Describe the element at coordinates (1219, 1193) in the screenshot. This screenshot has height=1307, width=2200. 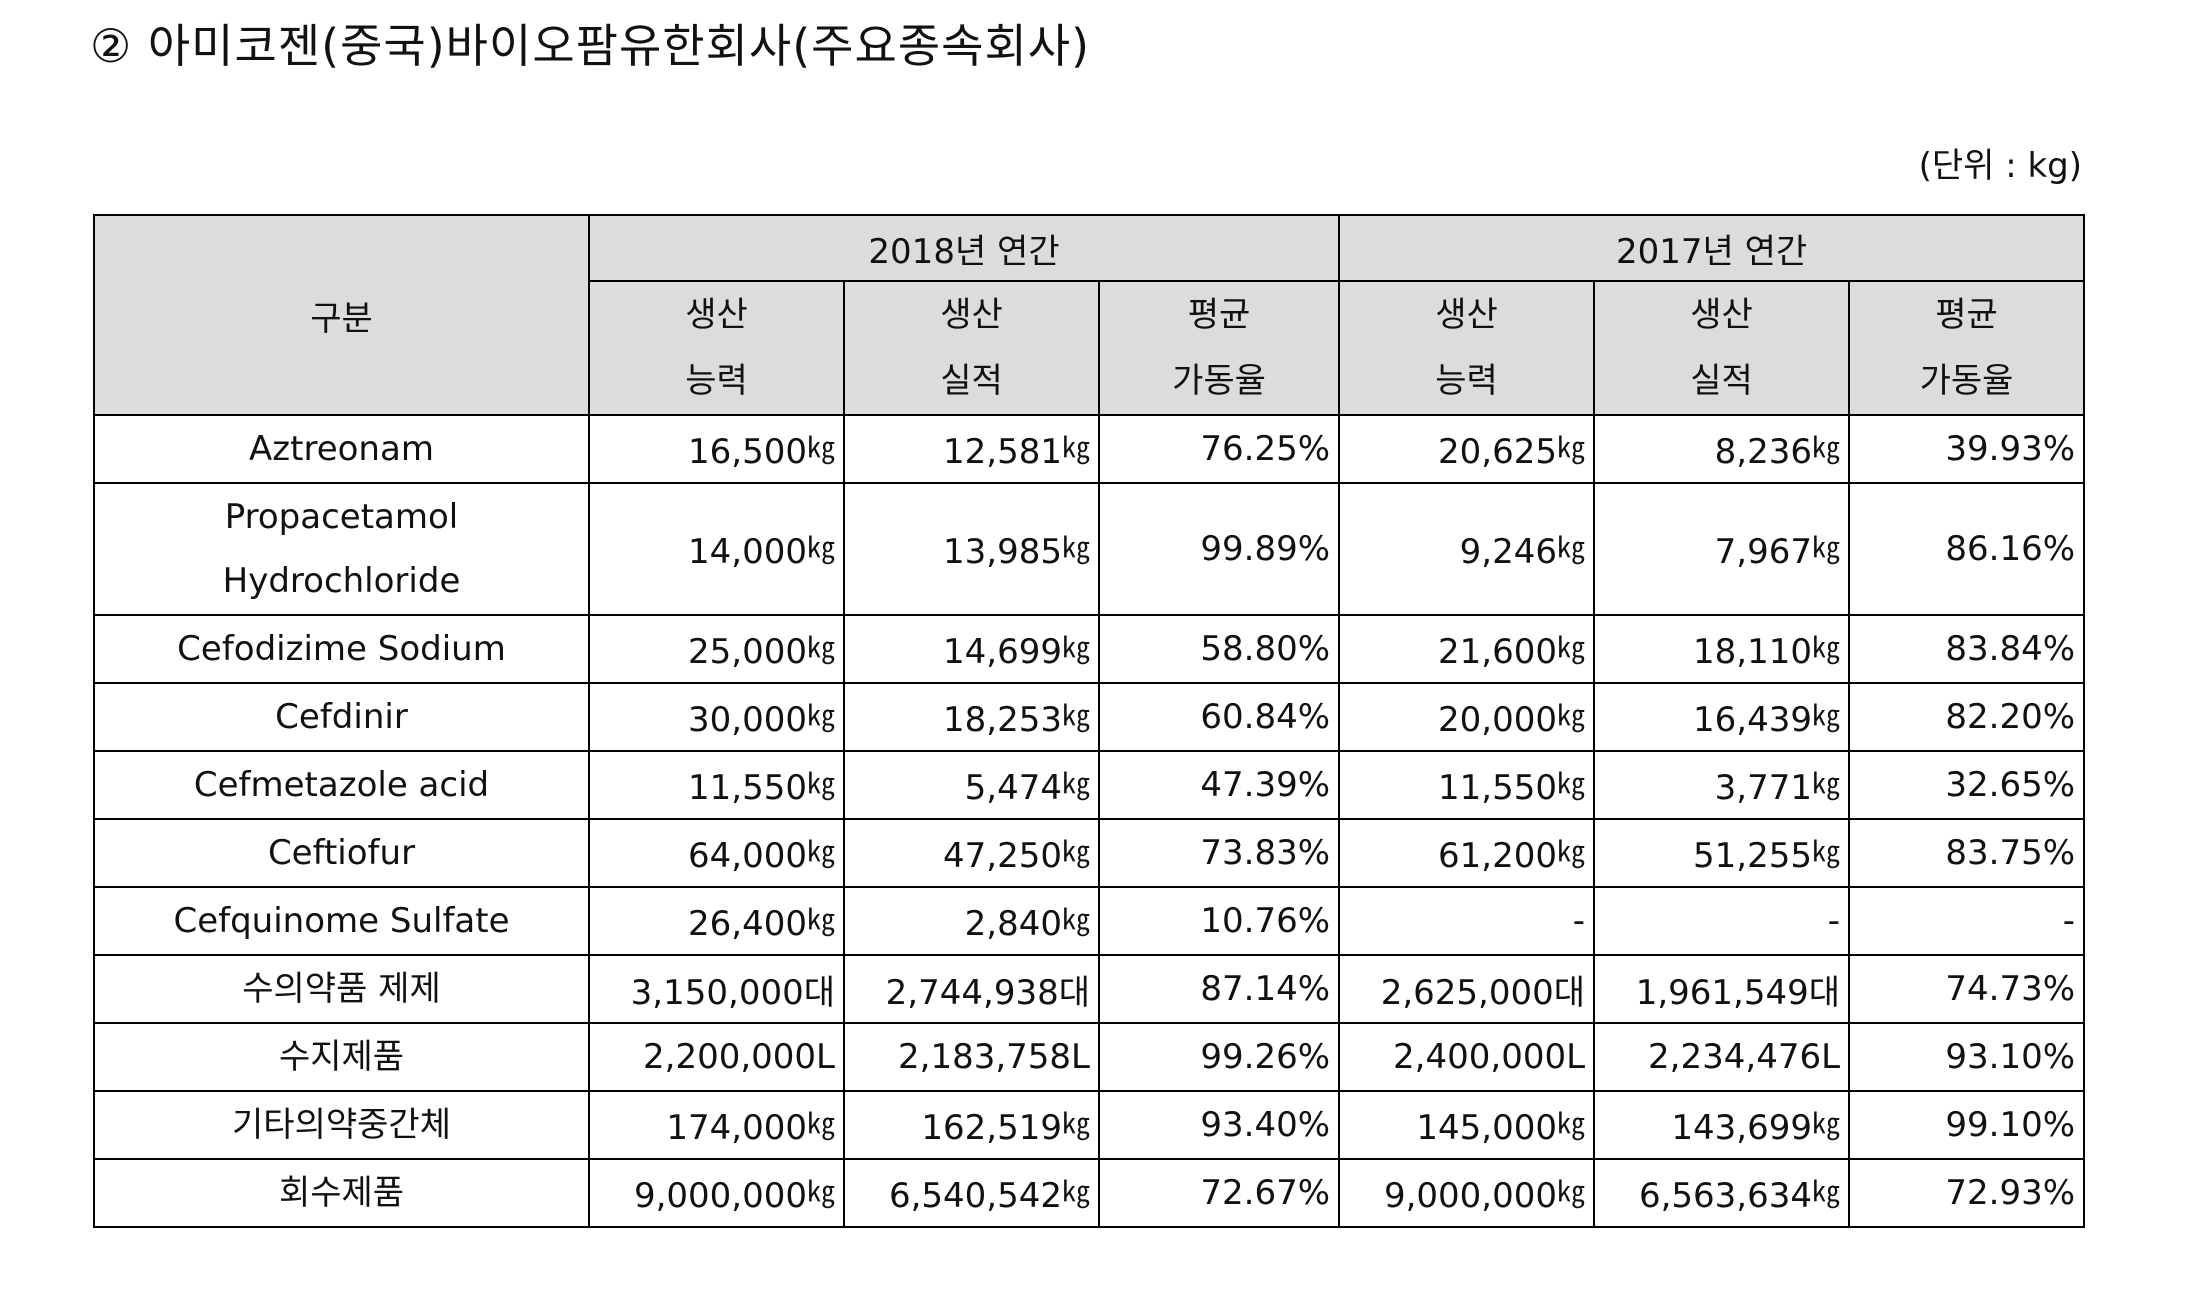
I see `table-cell: 72.67%` at that location.